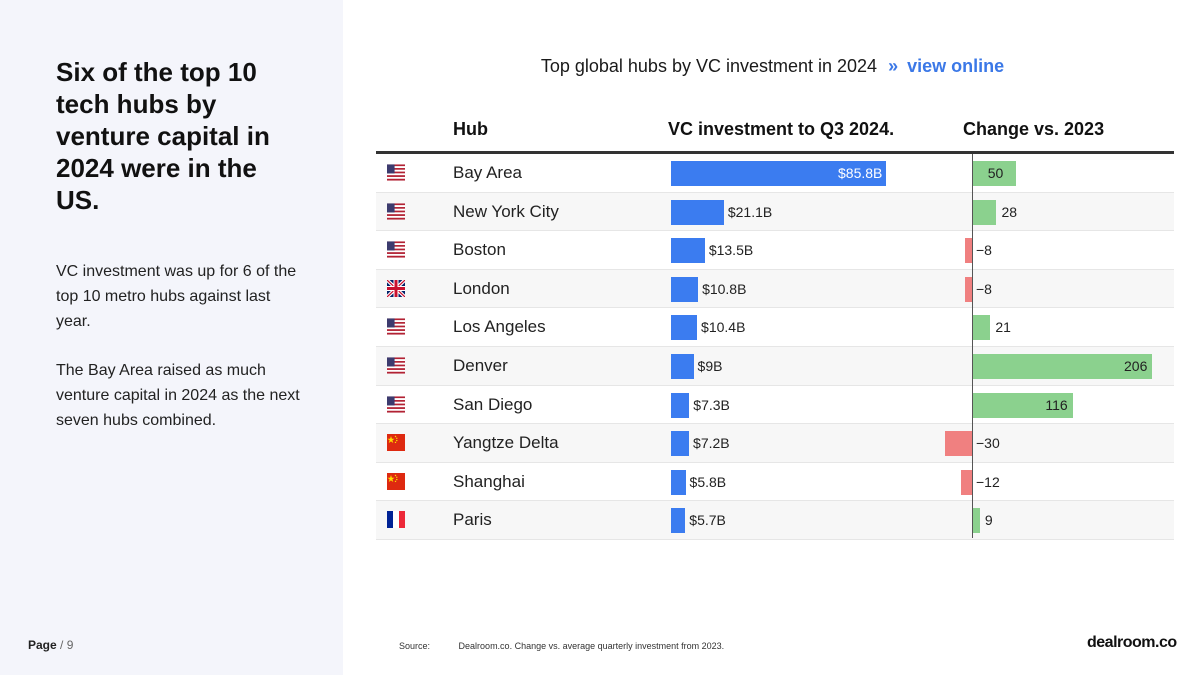 Image resolution: width=1200 pixels, height=675 pixels. I want to click on page-label: Page, so click(42, 645).